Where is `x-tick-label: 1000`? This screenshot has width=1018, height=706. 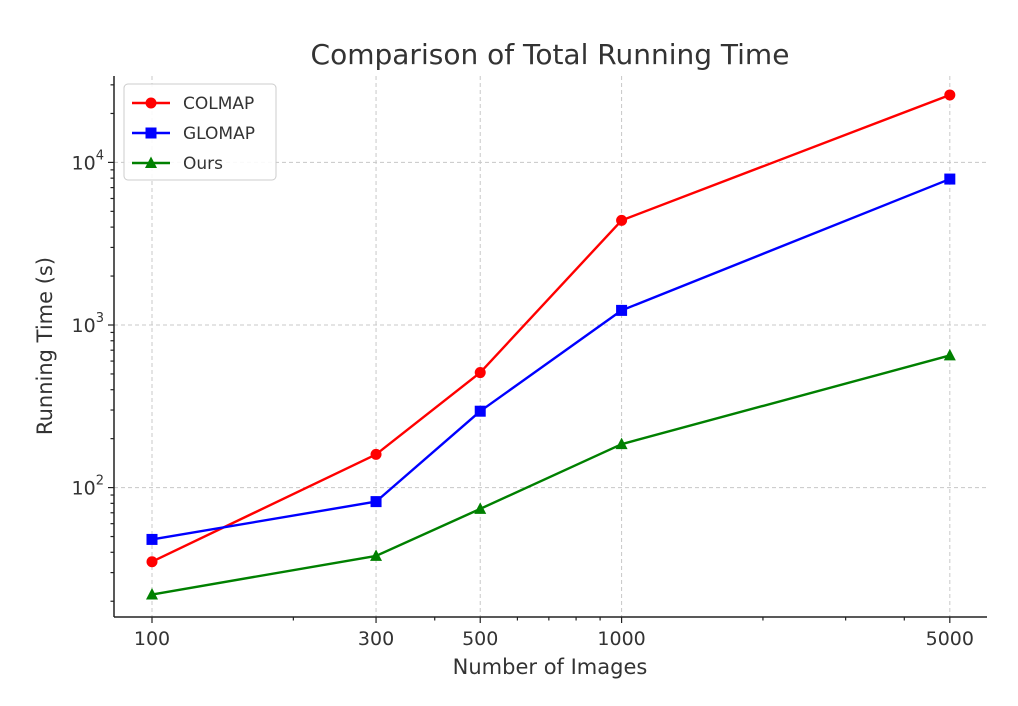
x-tick-label: 1000 is located at coordinates (621, 639).